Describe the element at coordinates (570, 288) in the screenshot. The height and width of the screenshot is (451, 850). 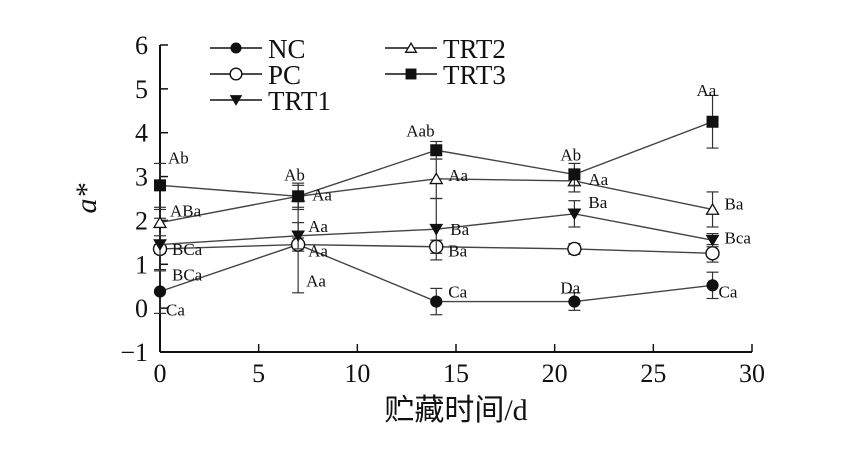
I see `significance-label: Da` at that location.